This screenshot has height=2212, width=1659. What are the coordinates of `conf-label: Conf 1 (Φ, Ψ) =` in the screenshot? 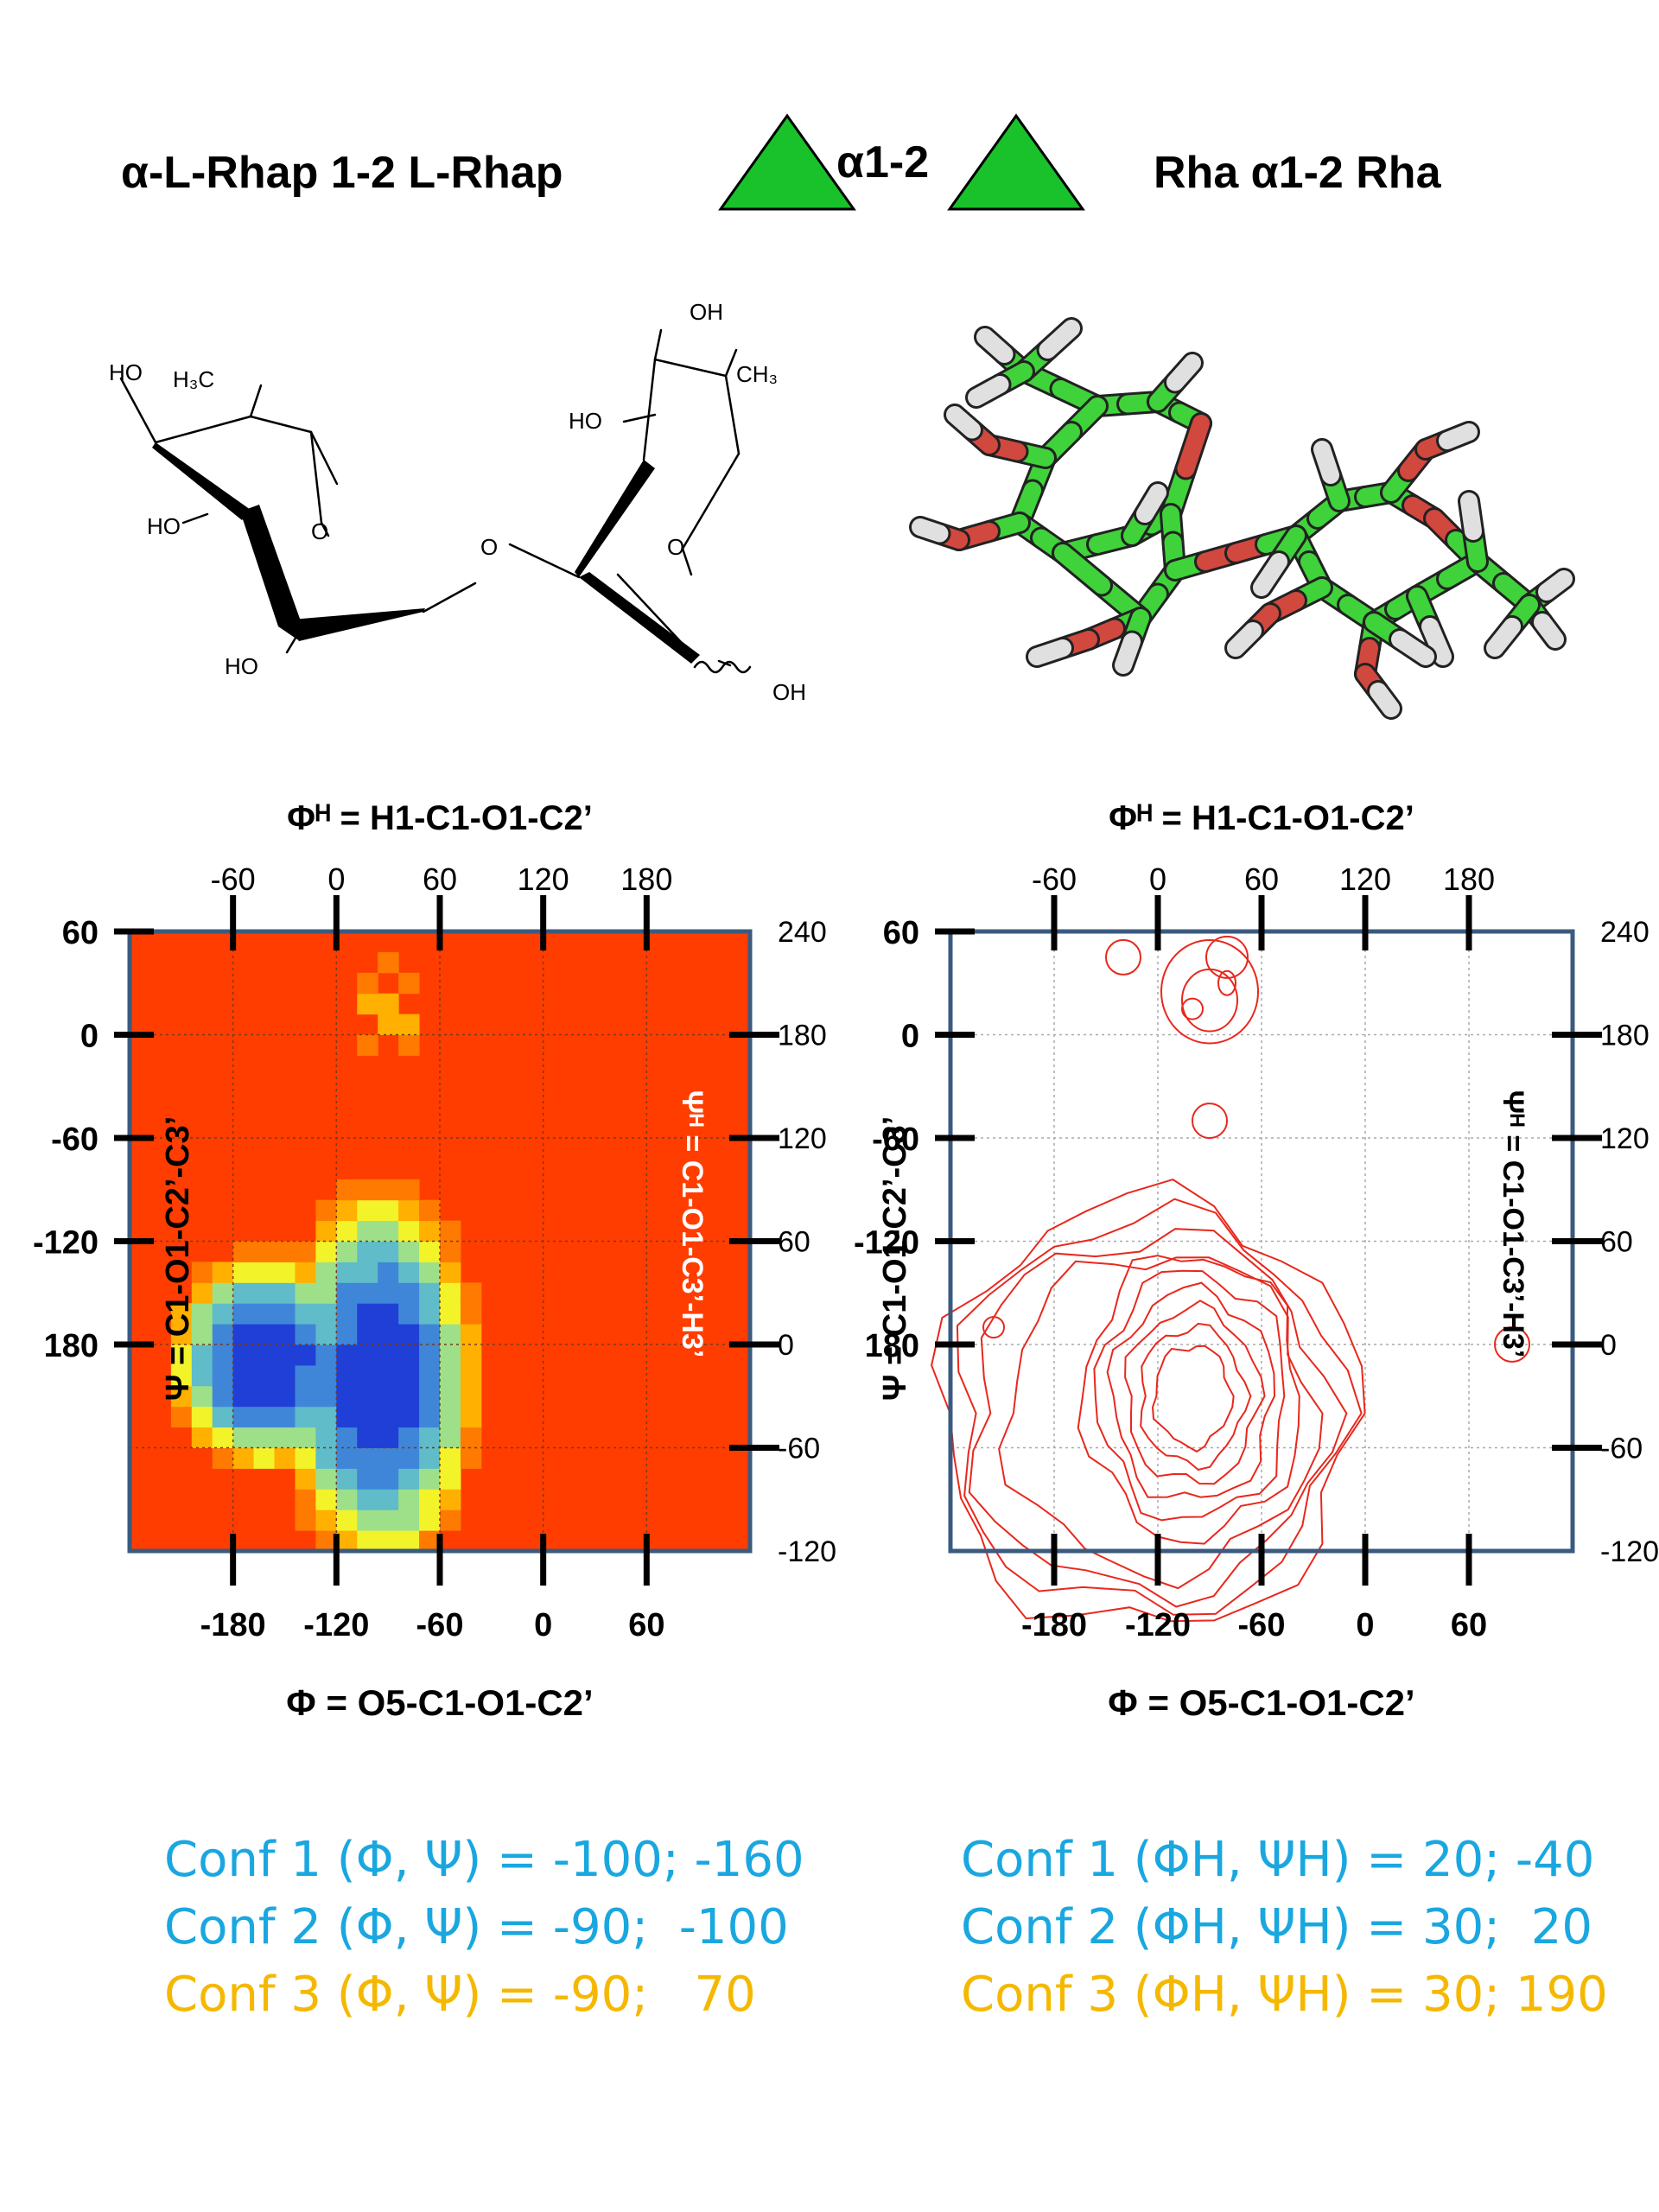 It's located at (358, 1860).